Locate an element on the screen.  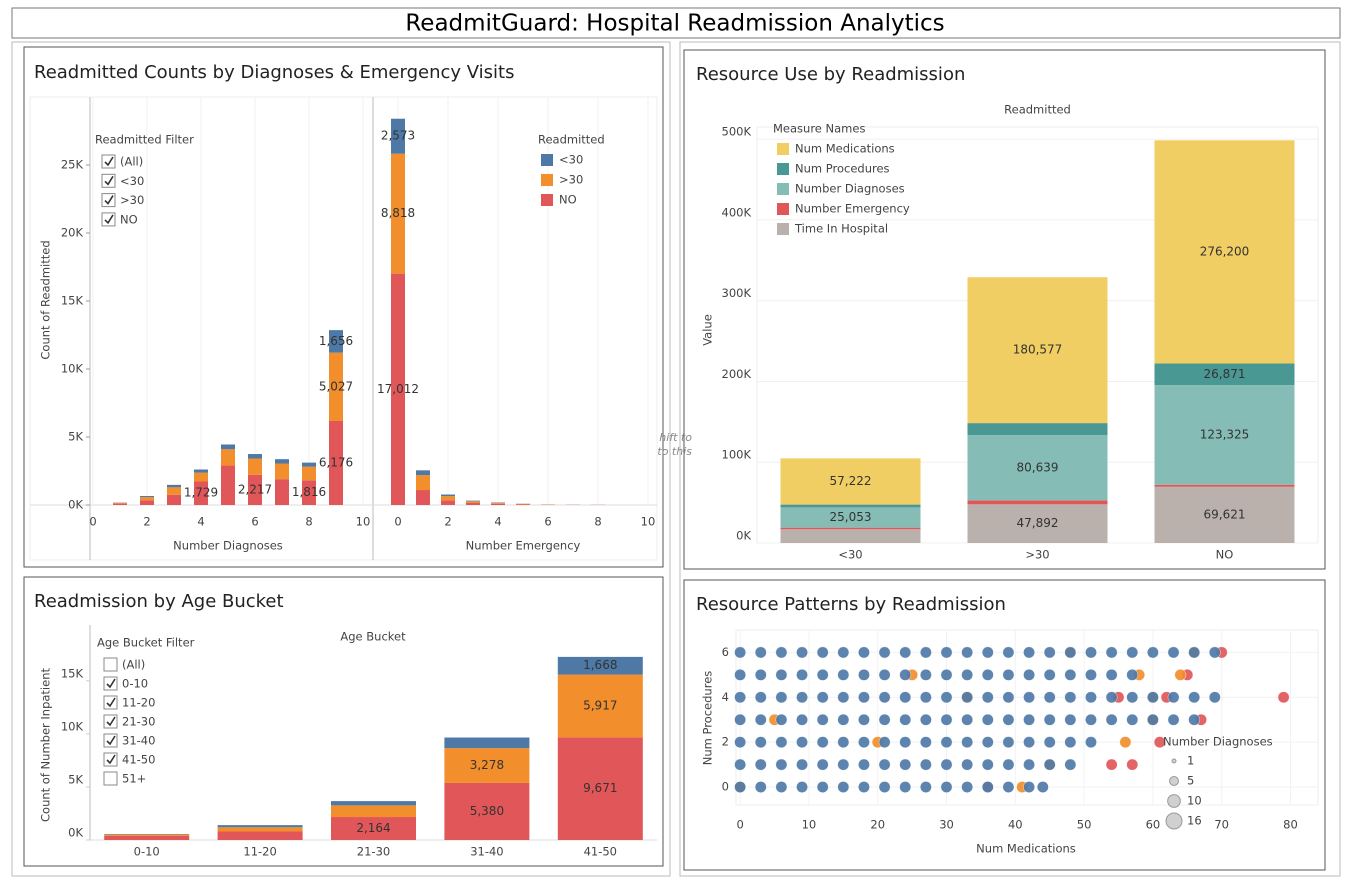
x-tick-label: 4 is located at coordinates (200, 522).